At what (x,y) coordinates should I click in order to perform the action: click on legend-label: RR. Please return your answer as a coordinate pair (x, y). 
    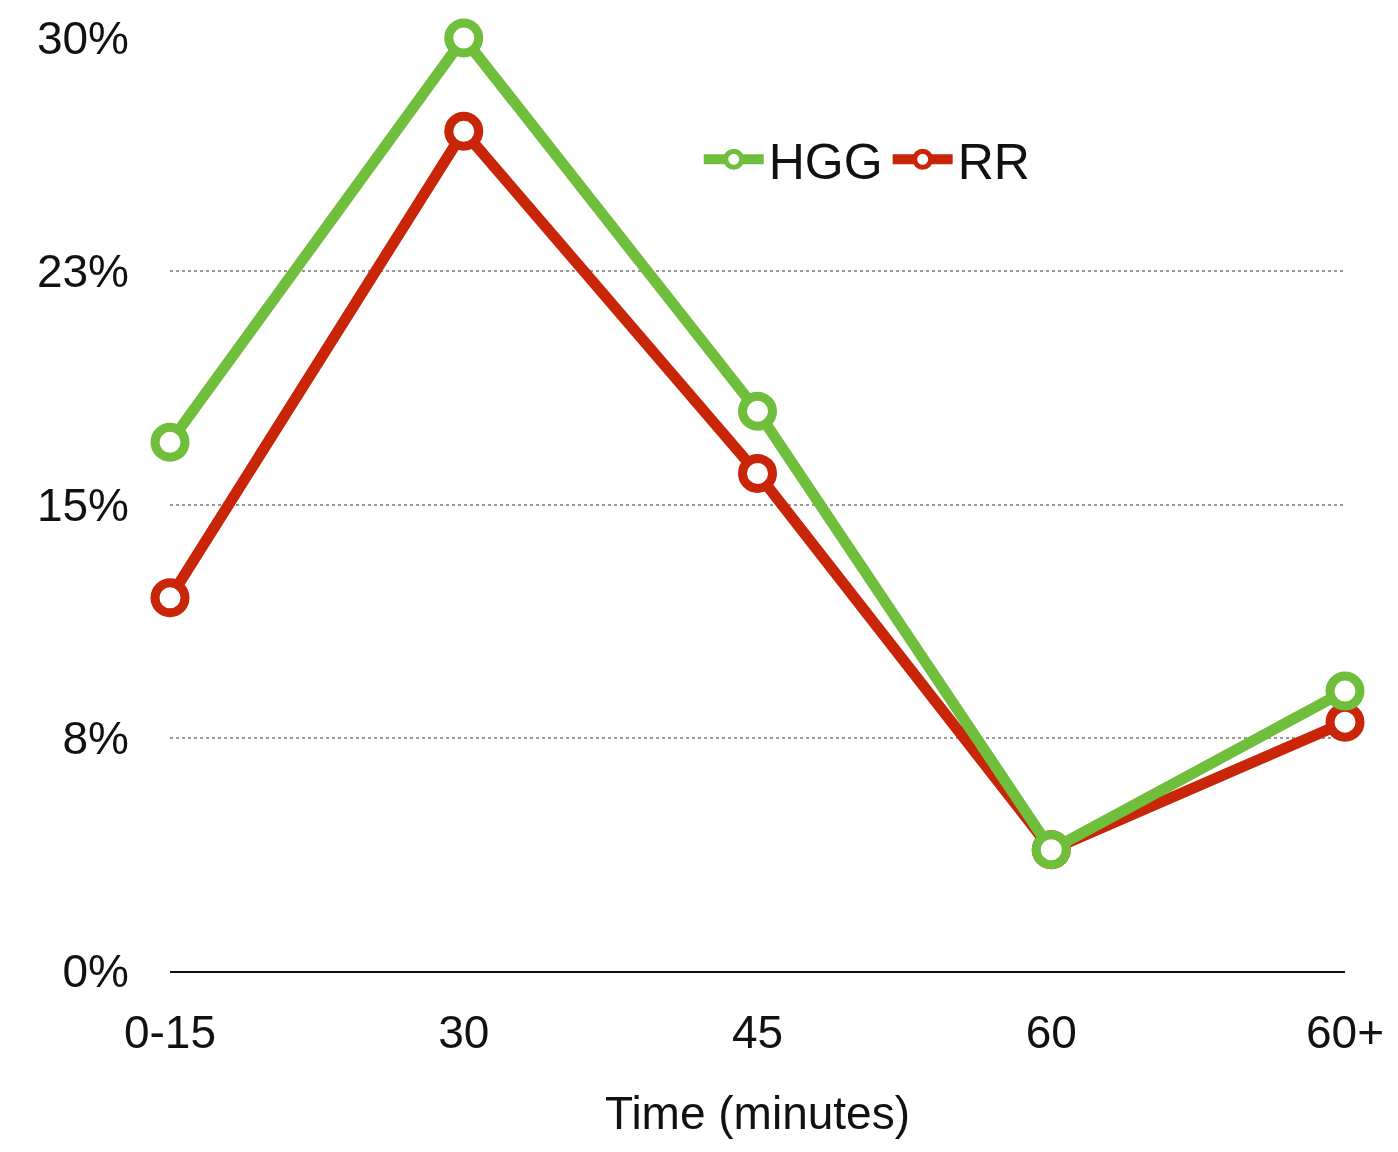
    Looking at the image, I should click on (993, 161).